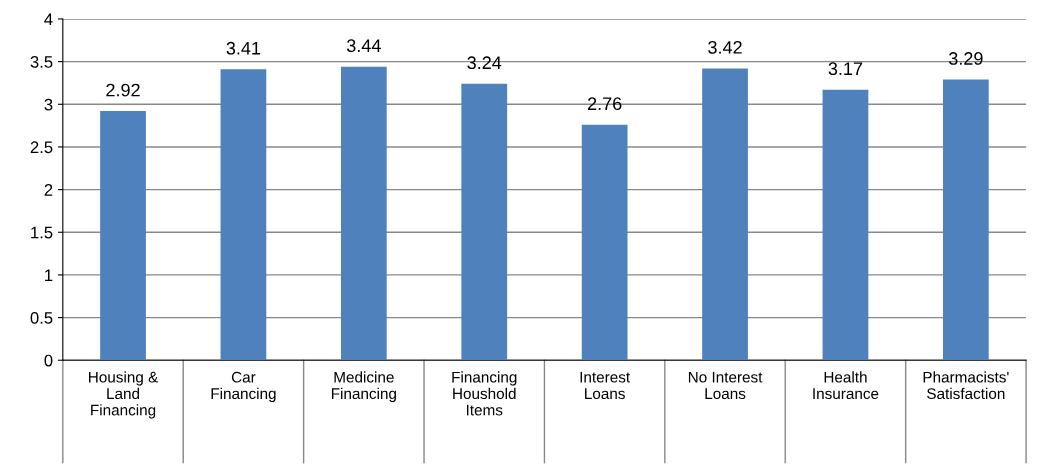 The image size is (1047, 474). Describe the element at coordinates (124, 395) in the screenshot. I see `x-tick-label: Housing & Land Financing` at that location.